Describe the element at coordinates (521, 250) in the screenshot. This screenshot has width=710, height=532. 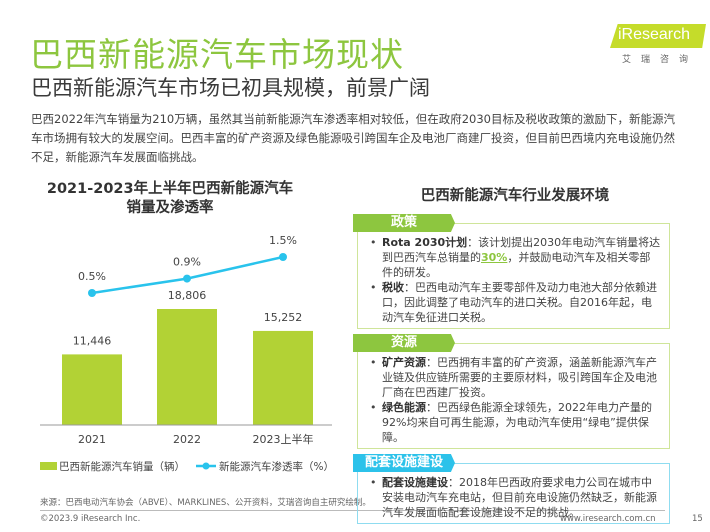
I see `item-text: ：该计划提出2030年电动汽车销量将达到巴西汽车总销量的` at that location.